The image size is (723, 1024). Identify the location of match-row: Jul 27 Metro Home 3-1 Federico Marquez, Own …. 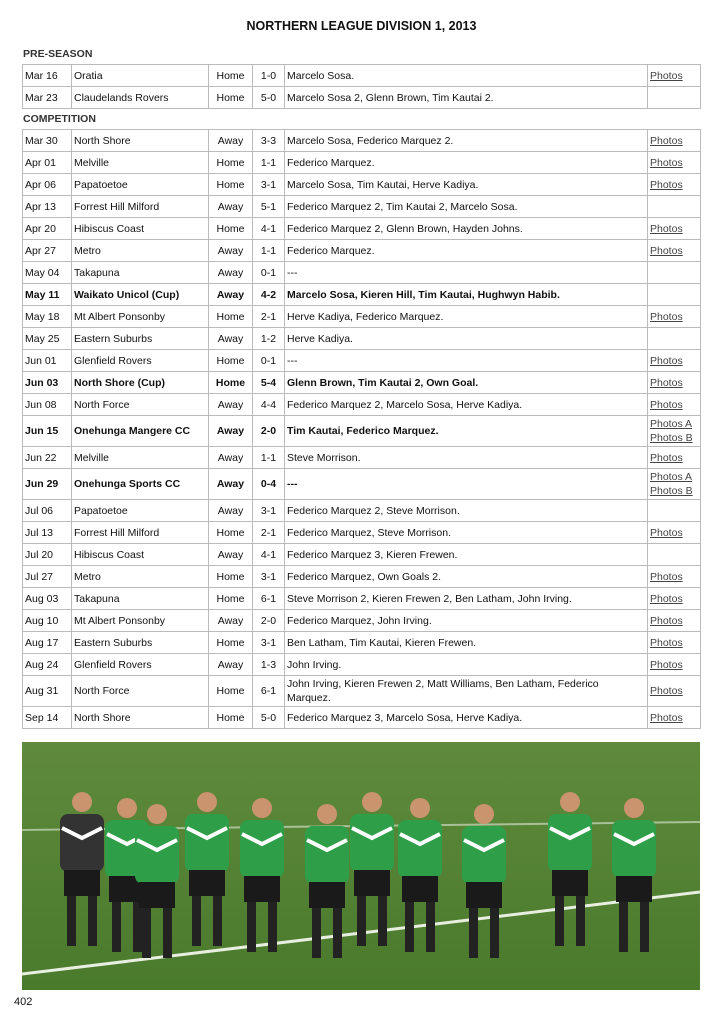
(361, 576).